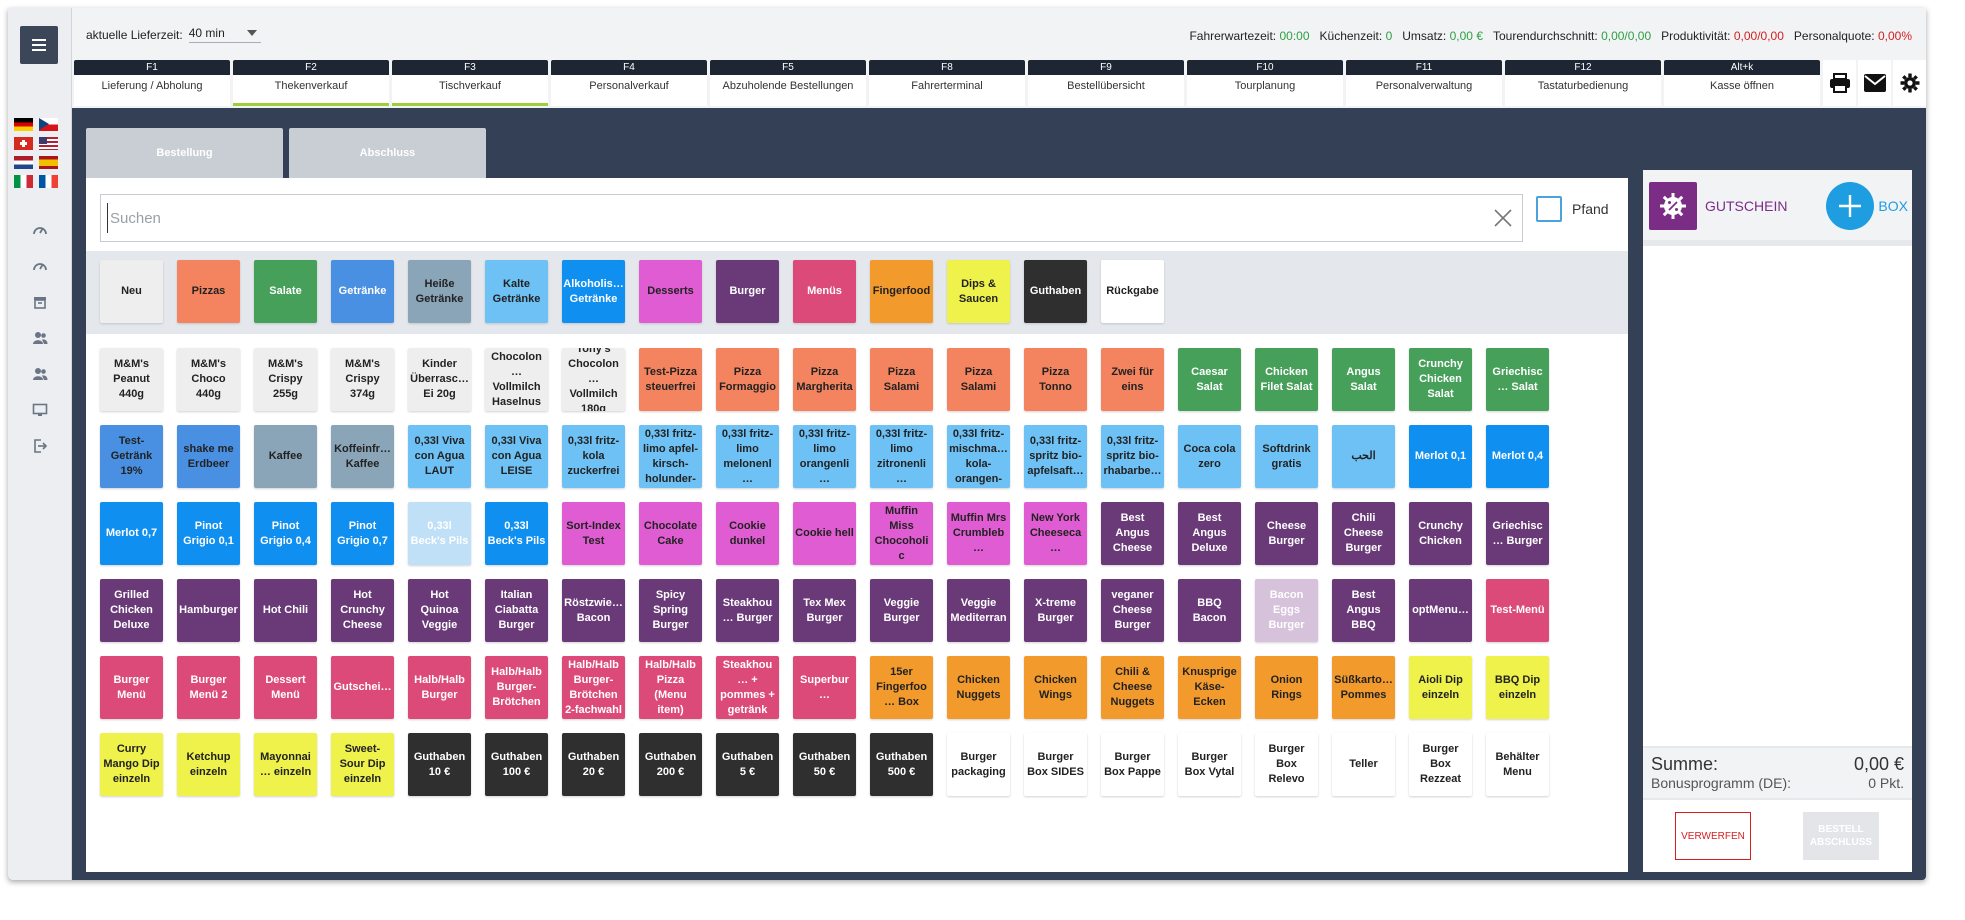 The height and width of the screenshot is (920, 1965). Describe the element at coordinates (23, 124) in the screenshot. I see `flag-german-icon` at that location.